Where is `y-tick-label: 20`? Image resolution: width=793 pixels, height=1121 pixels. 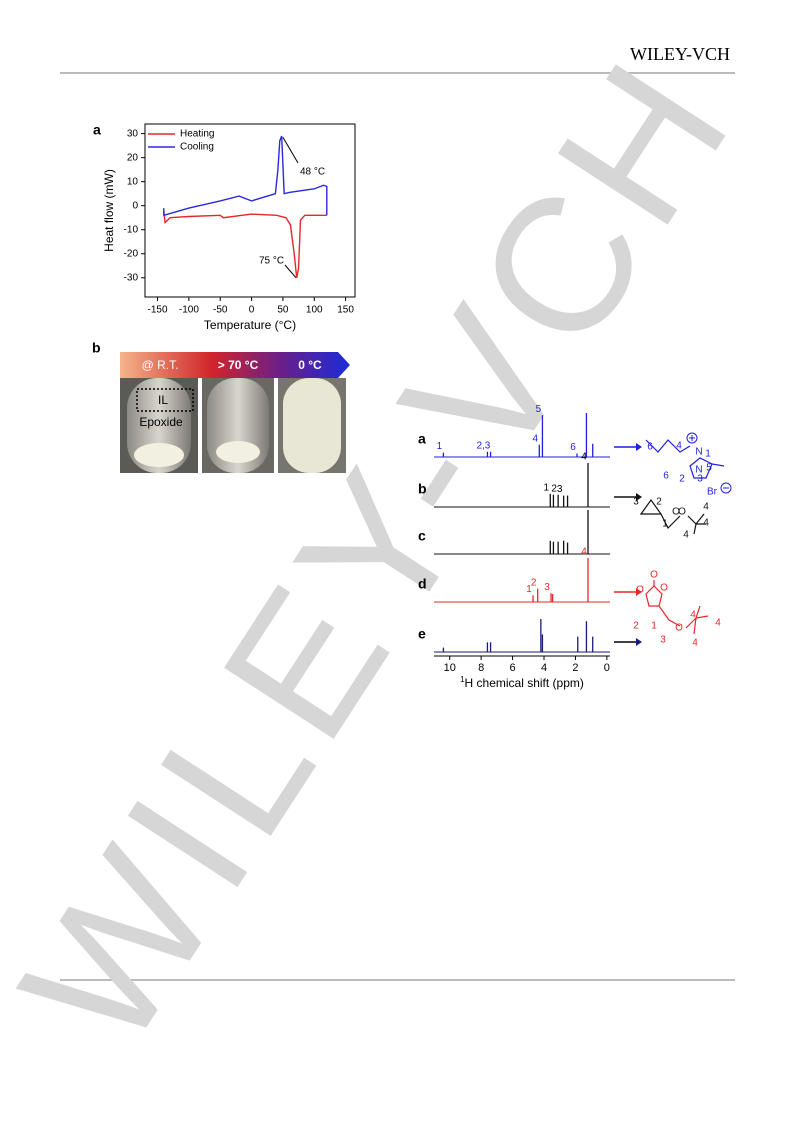 y-tick-label: 20 is located at coordinates (133, 157).